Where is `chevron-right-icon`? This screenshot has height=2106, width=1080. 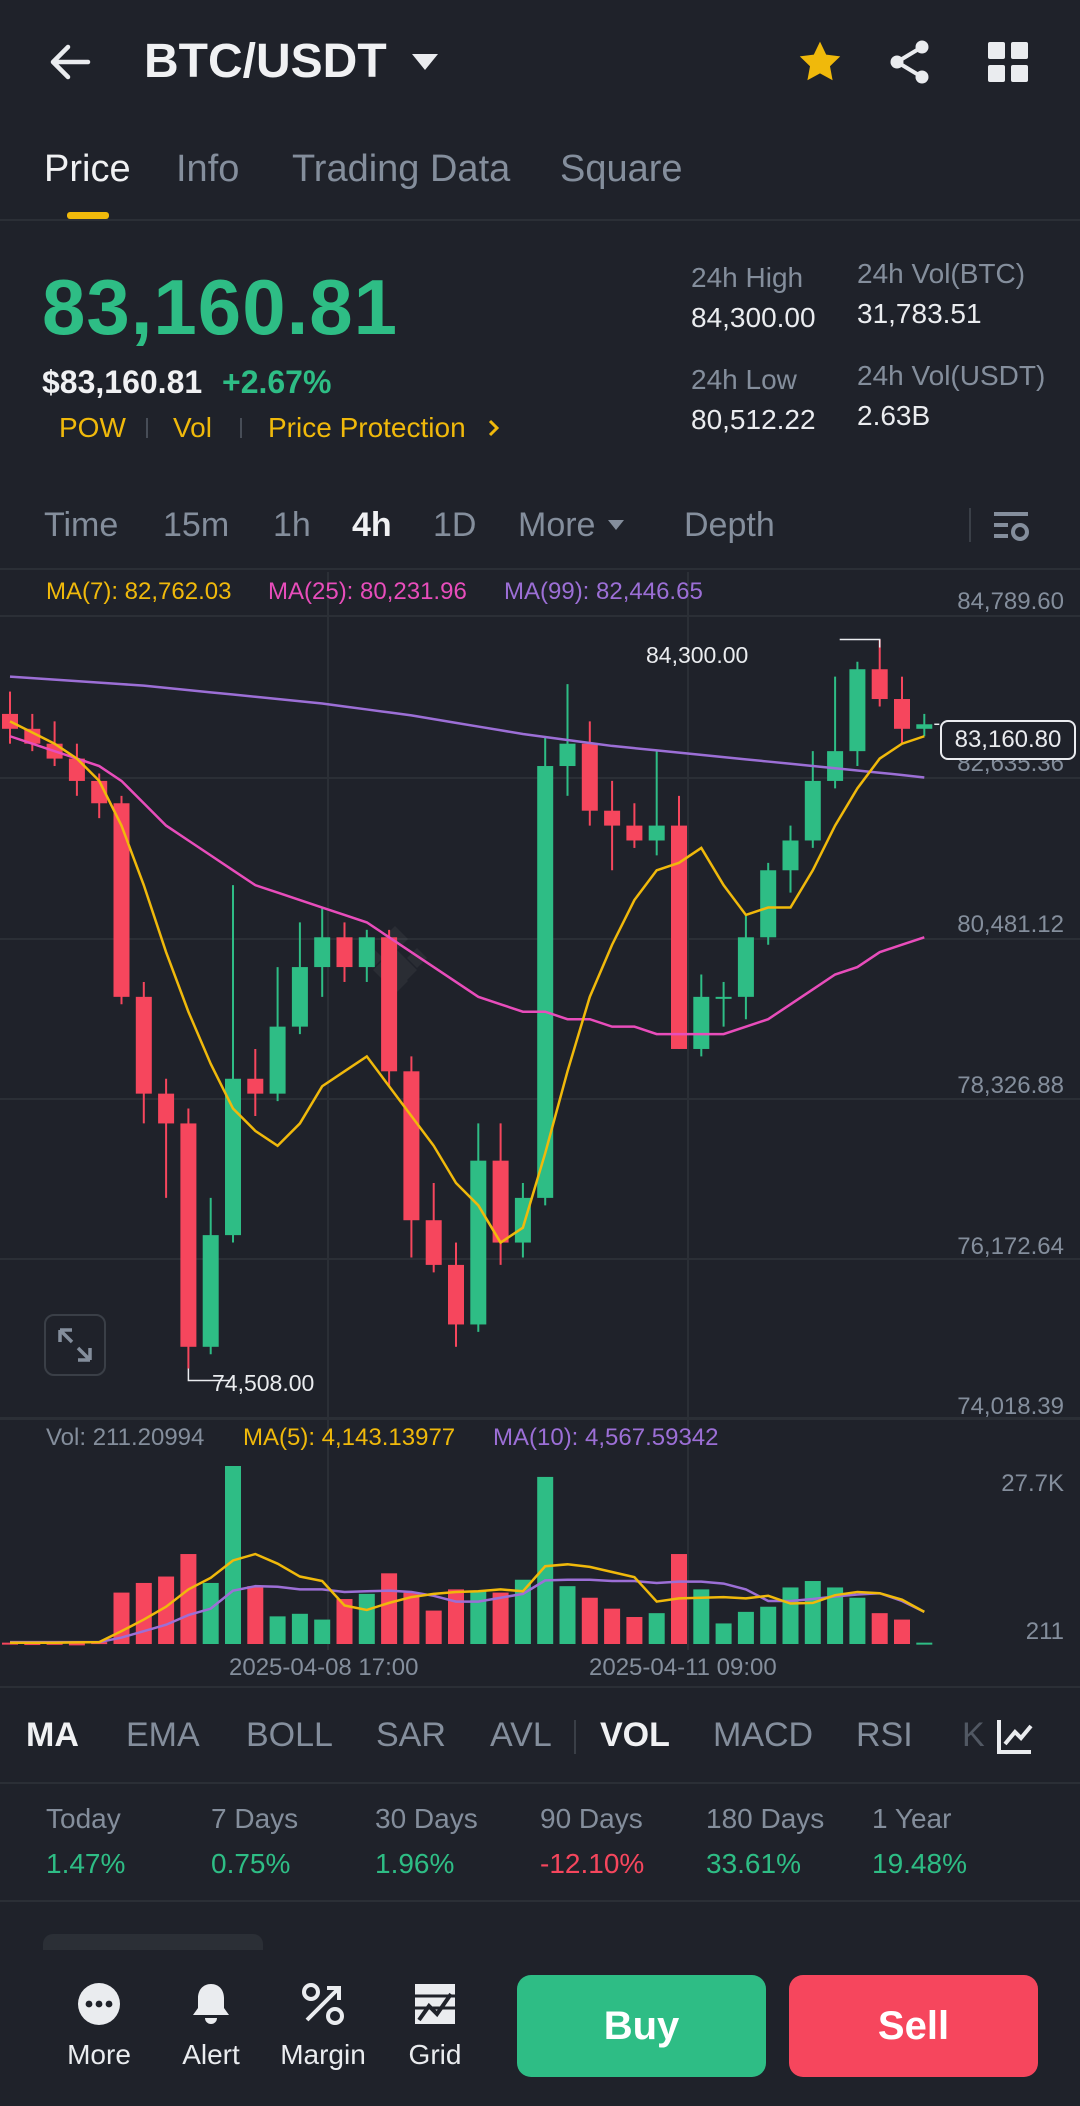 chevron-right-icon is located at coordinates (494, 428).